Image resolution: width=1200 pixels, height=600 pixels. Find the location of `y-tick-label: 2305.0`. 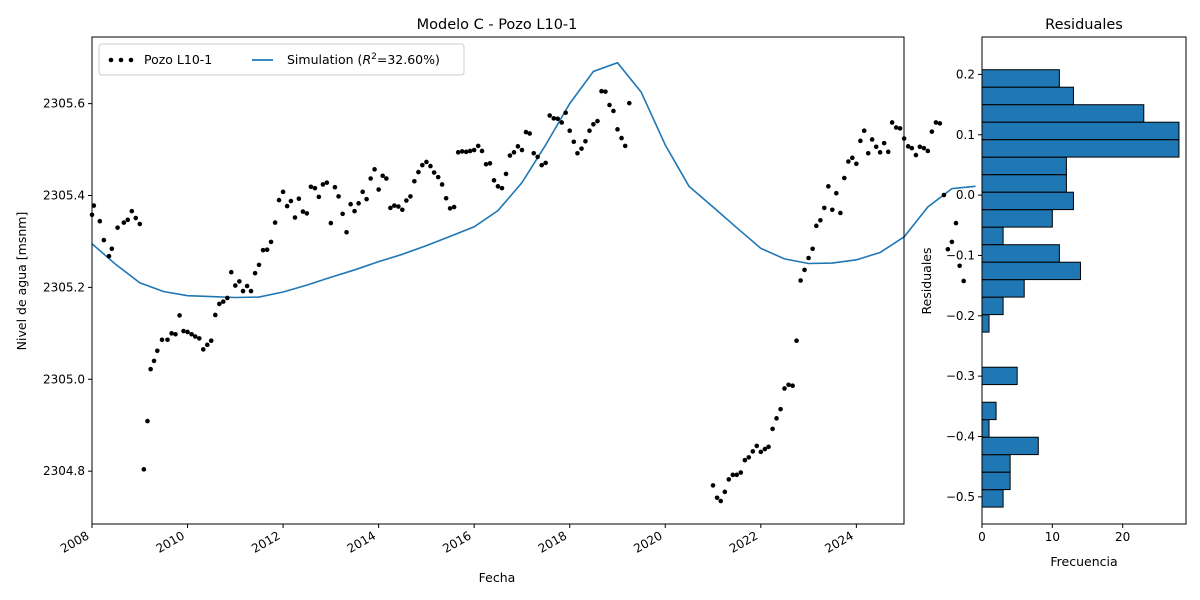

y-tick-label: 2305.0 is located at coordinates (64, 379).